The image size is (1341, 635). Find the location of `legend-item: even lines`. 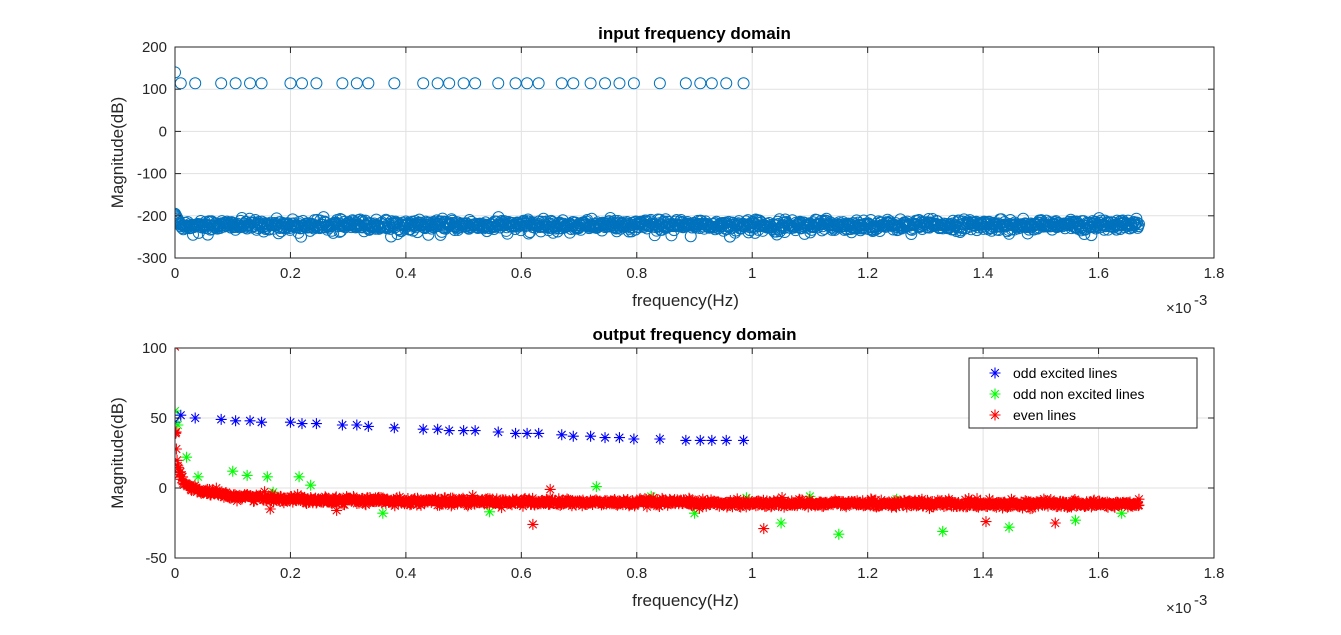

legend-item: even lines is located at coordinates (1032, 415).